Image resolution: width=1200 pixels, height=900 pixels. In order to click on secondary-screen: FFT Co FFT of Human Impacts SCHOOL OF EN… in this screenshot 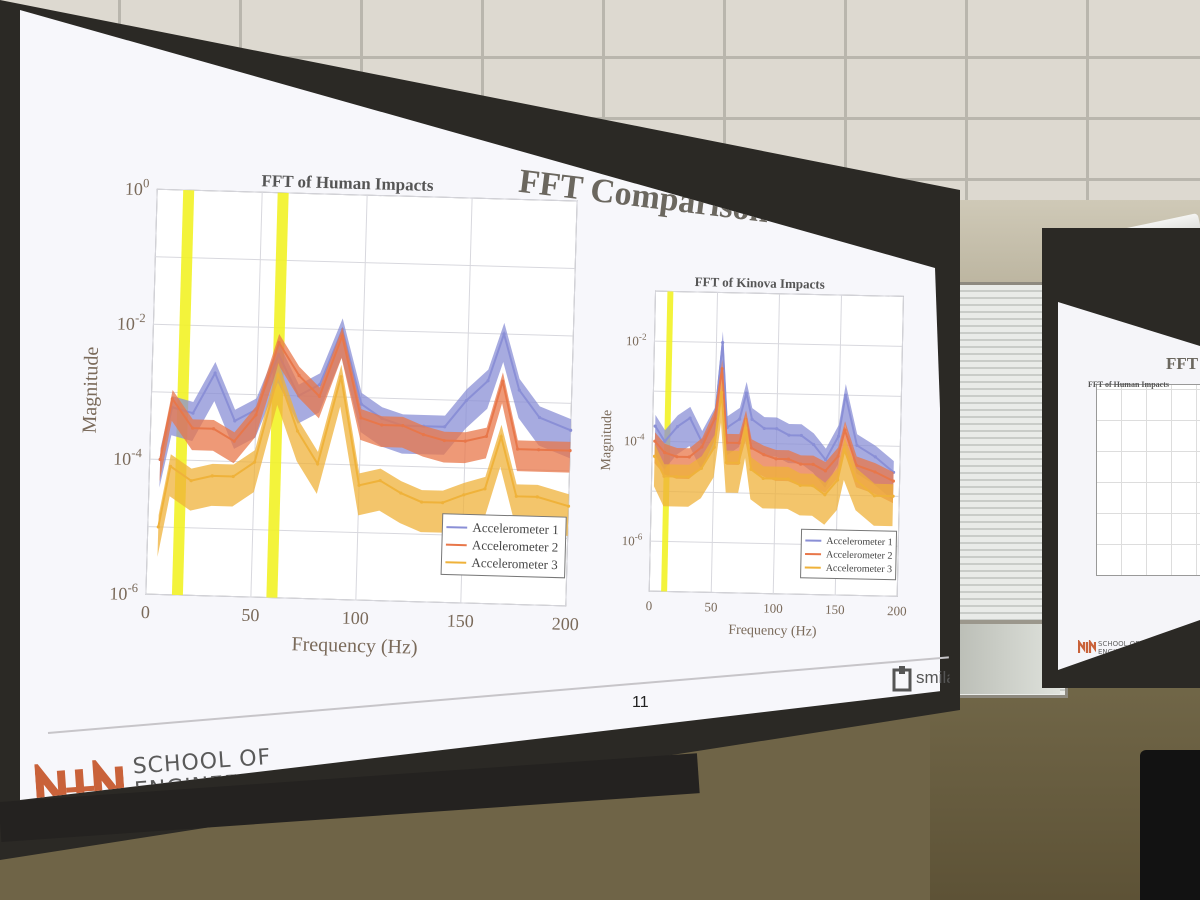, I will do `click(1129, 486)`.